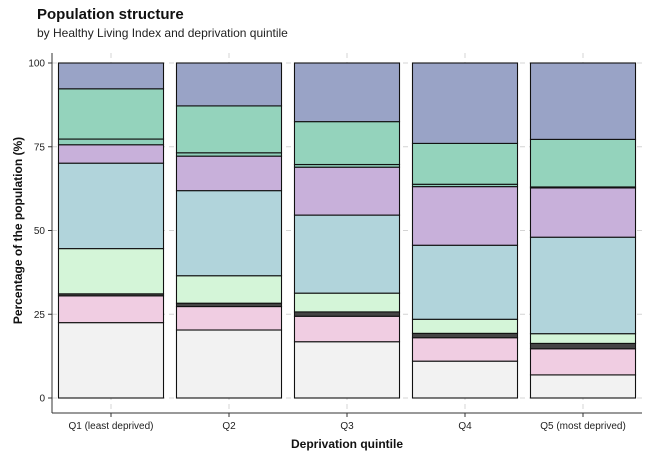 This screenshot has height=453, width=650. Describe the element at coordinates (36, 64) in the screenshot. I see `y-tick-label: 100` at that location.